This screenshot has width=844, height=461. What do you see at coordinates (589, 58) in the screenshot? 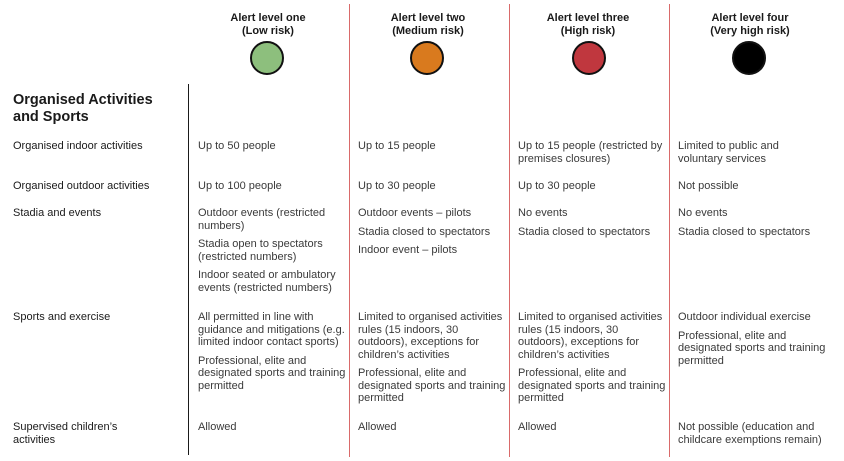
I see `alert-level-three-indicator-icon` at bounding box center [589, 58].